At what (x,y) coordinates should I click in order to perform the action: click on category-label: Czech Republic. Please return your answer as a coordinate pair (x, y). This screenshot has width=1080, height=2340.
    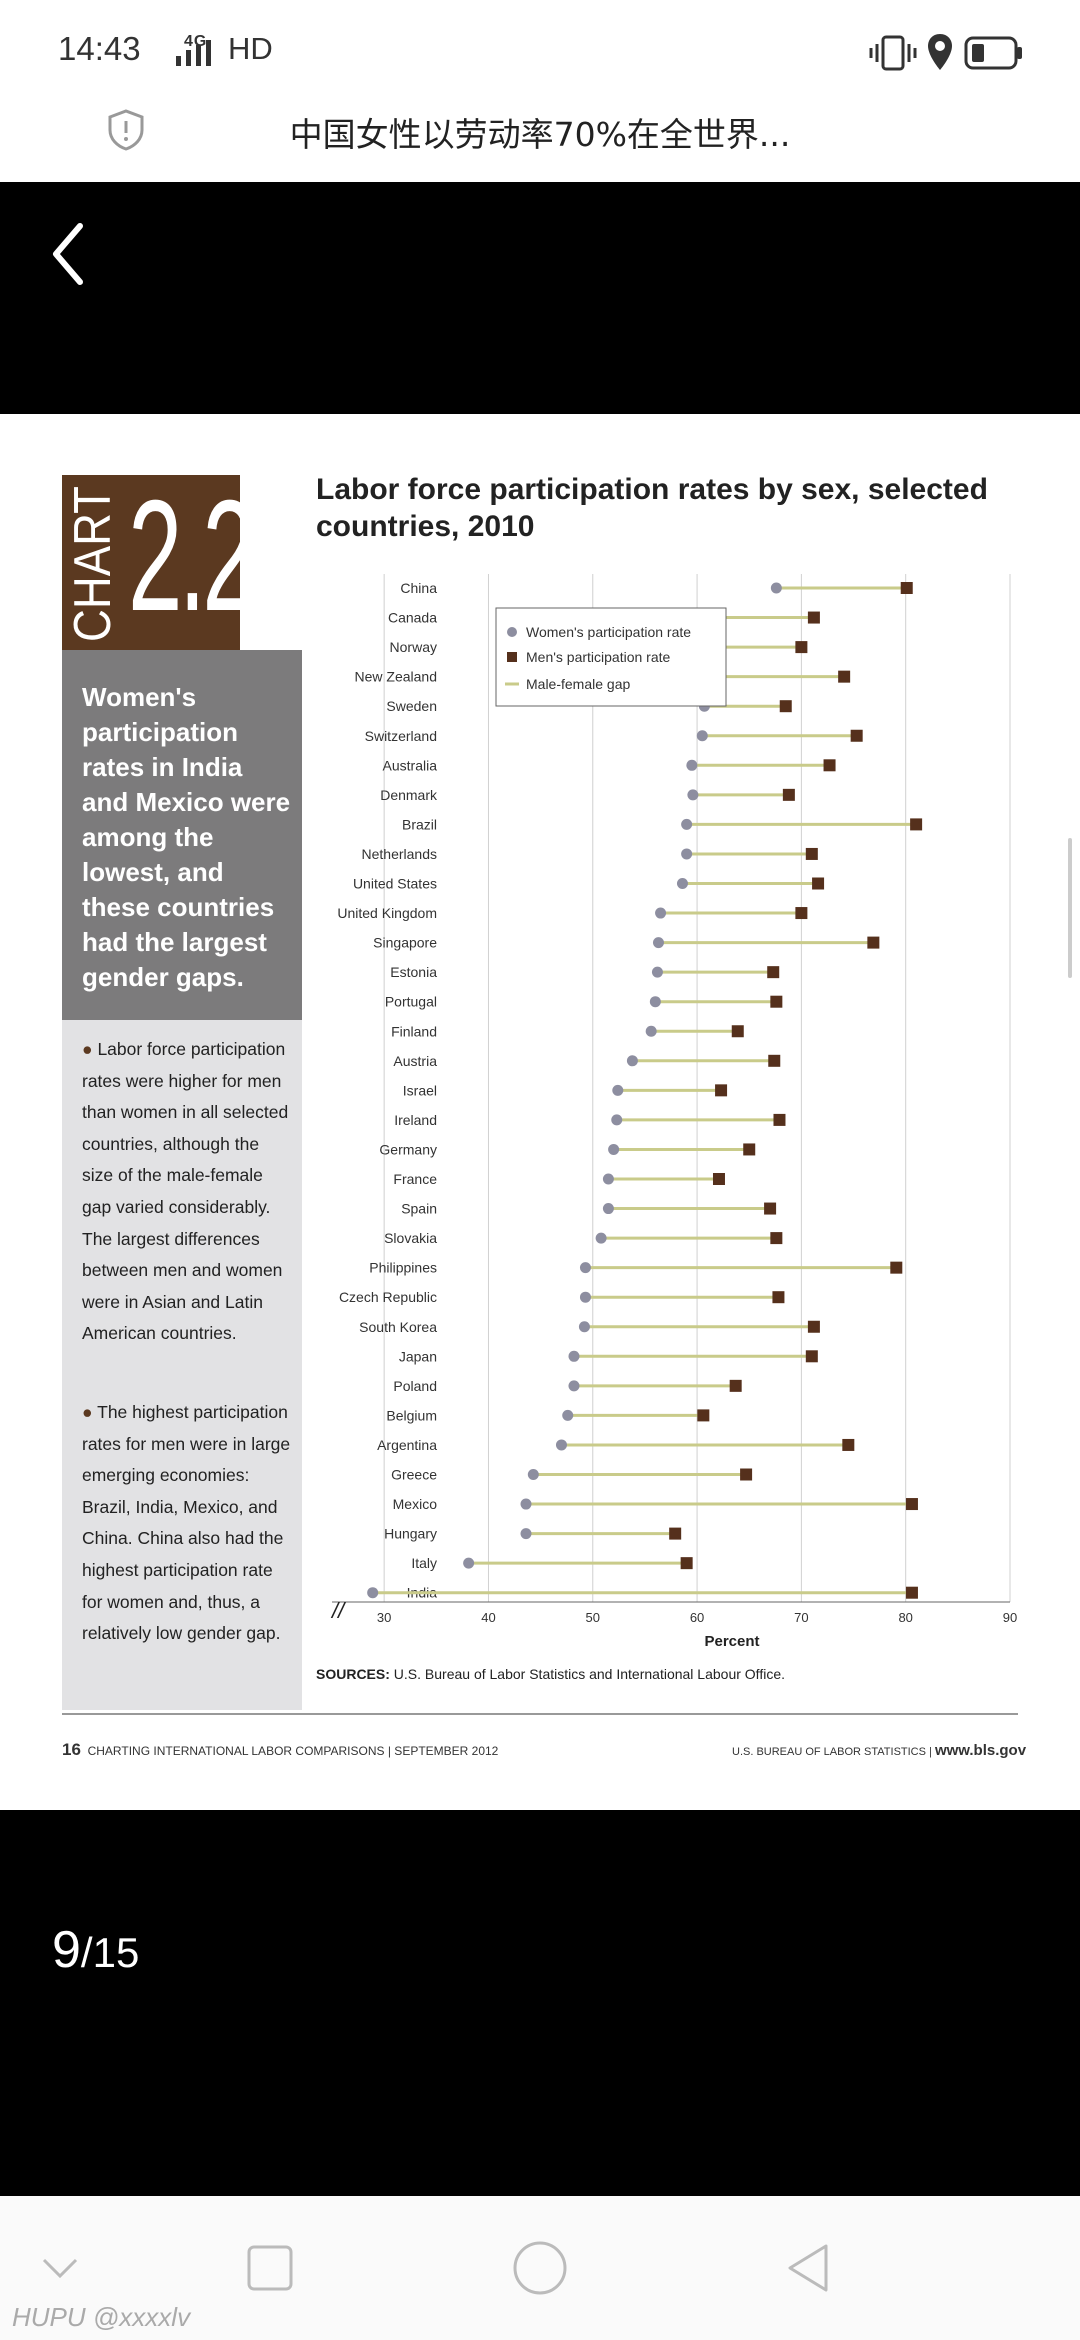
    Looking at the image, I should click on (388, 1297).